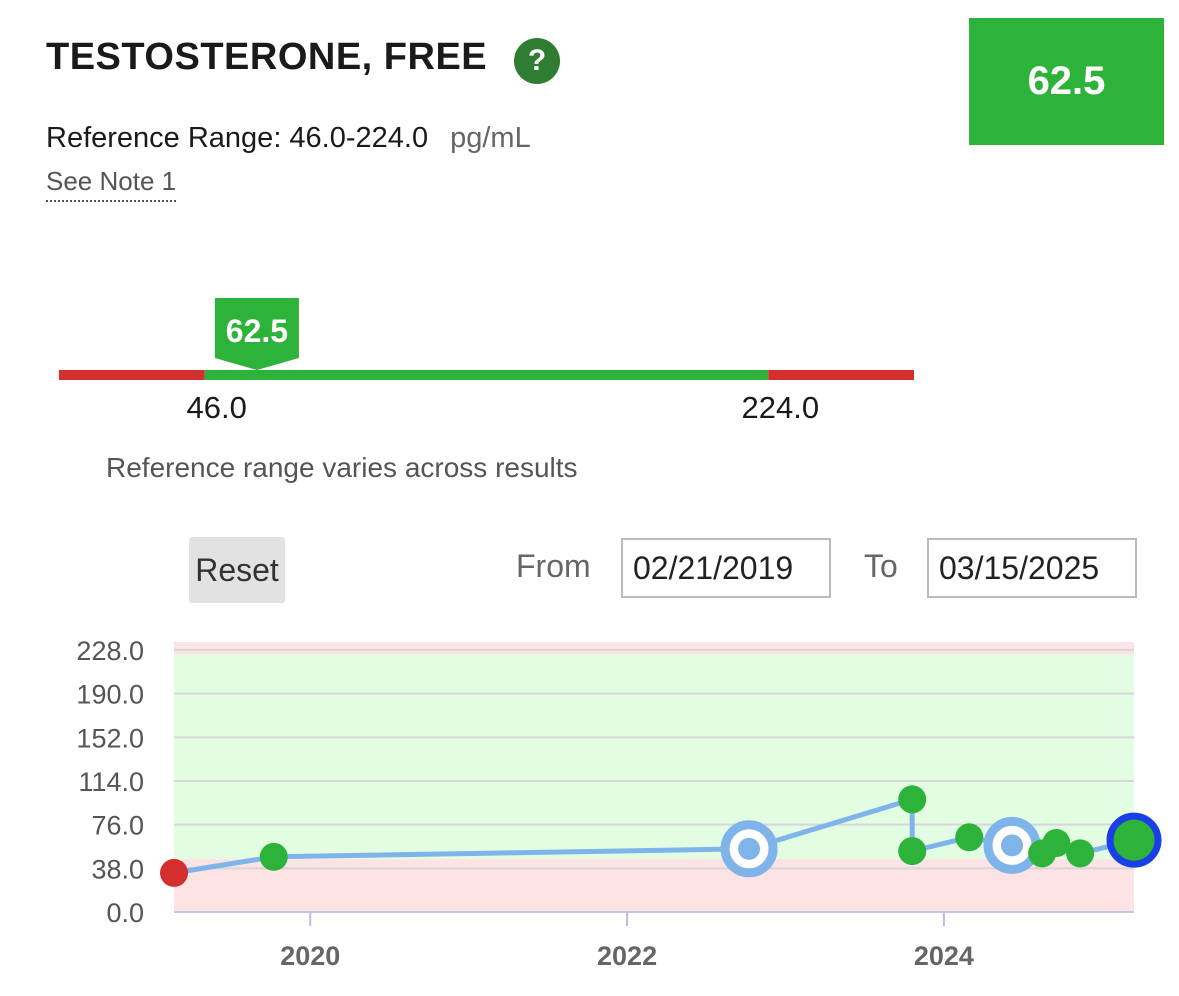 The image size is (1179, 996). What do you see at coordinates (342, 467) in the screenshot?
I see `range-caption: Reference range varies across results` at bounding box center [342, 467].